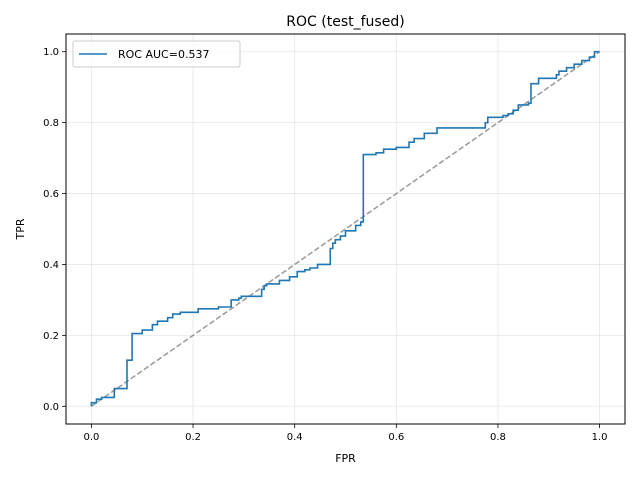 The image size is (640, 480). What do you see at coordinates (51, 265) in the screenshot?
I see `y-tick-label: 0.4` at bounding box center [51, 265].